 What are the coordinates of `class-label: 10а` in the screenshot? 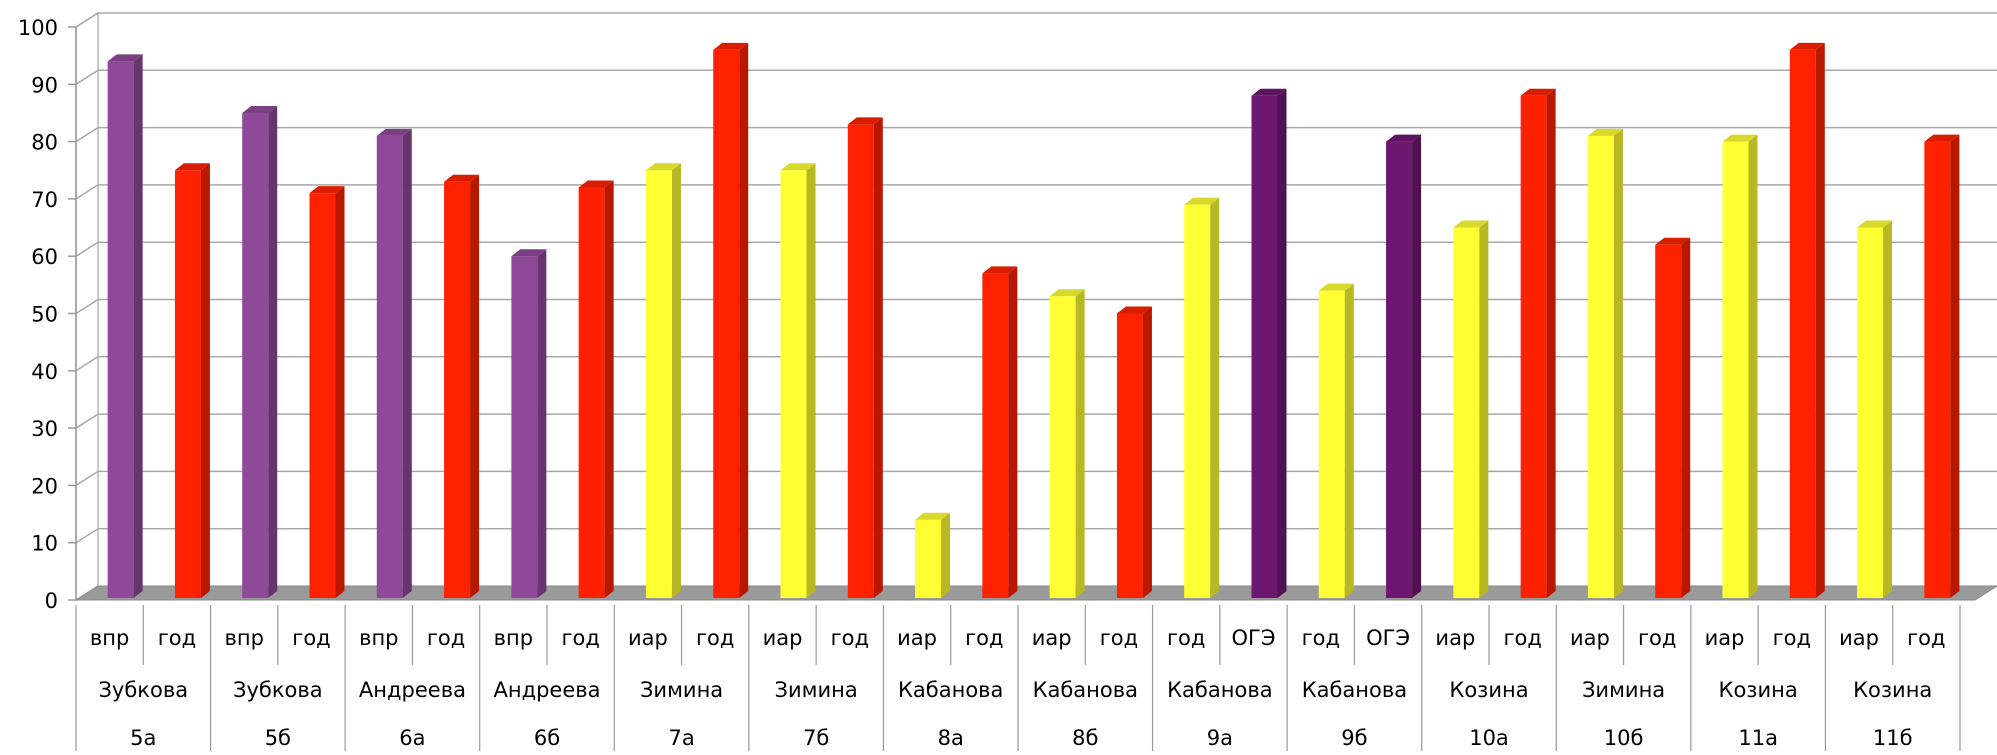 It's located at (1489, 738).